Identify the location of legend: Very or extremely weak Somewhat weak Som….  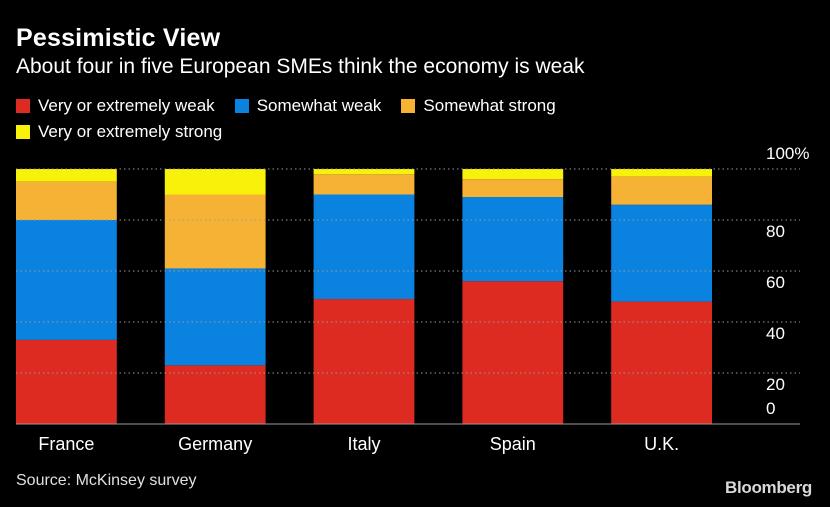
(336, 119).